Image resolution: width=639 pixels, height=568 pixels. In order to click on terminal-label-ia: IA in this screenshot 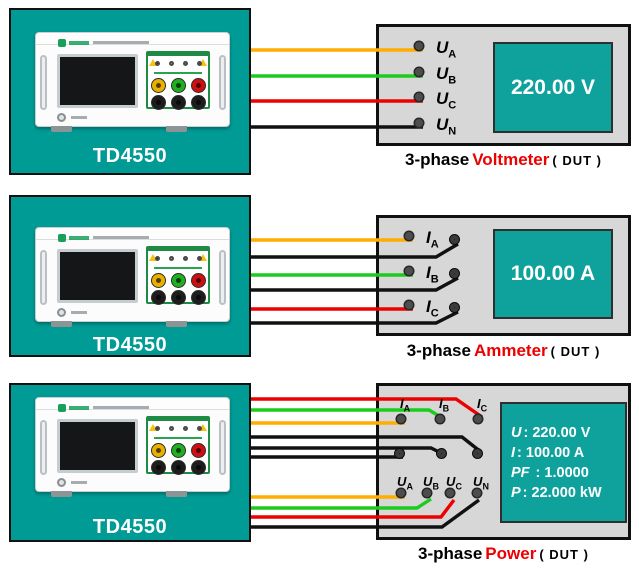, I will do `click(432, 239)`.